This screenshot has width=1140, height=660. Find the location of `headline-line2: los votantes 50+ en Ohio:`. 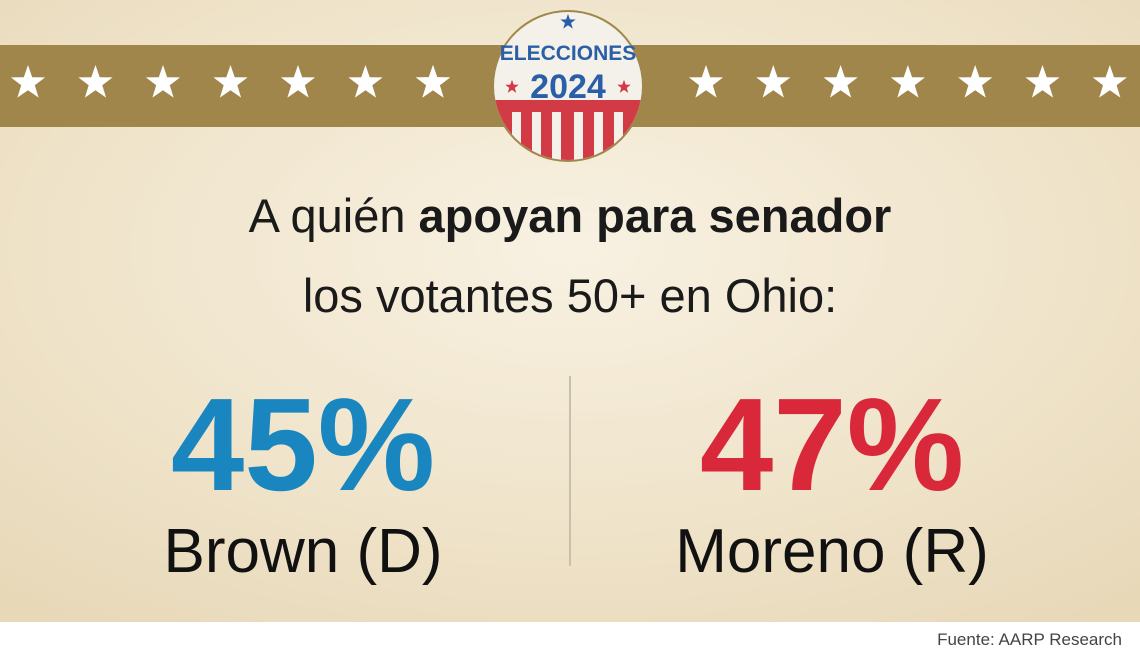

headline-line2: los votantes 50+ en Ohio: is located at coordinates (570, 295).